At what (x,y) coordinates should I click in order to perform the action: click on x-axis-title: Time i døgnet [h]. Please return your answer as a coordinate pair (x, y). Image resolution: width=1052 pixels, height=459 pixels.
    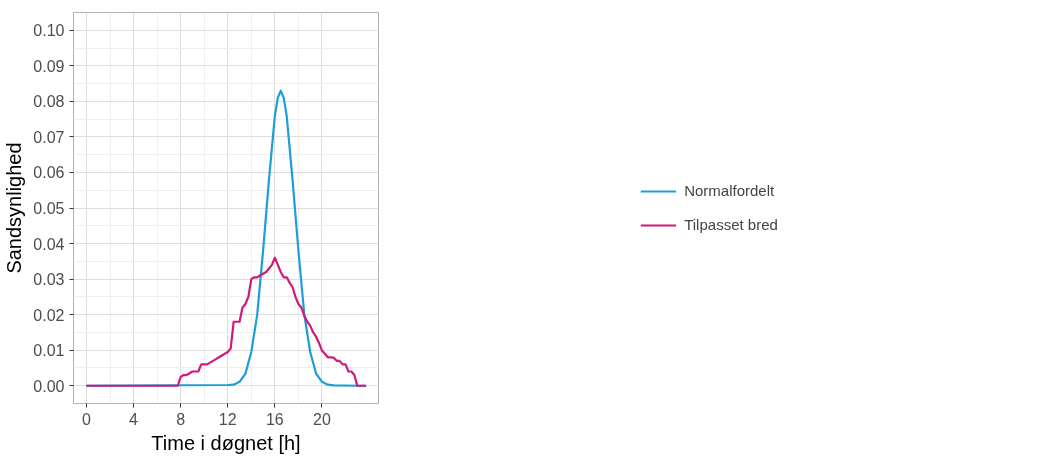
    Looking at the image, I should click on (226, 442).